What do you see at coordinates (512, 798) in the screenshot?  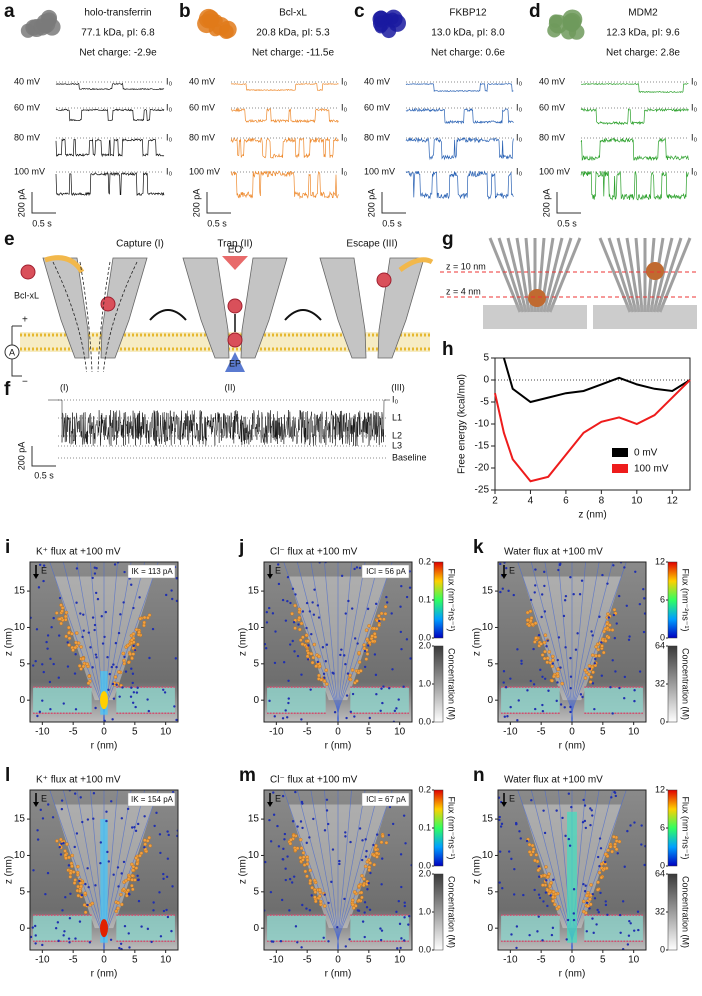 I see `field-label: E` at bounding box center [512, 798].